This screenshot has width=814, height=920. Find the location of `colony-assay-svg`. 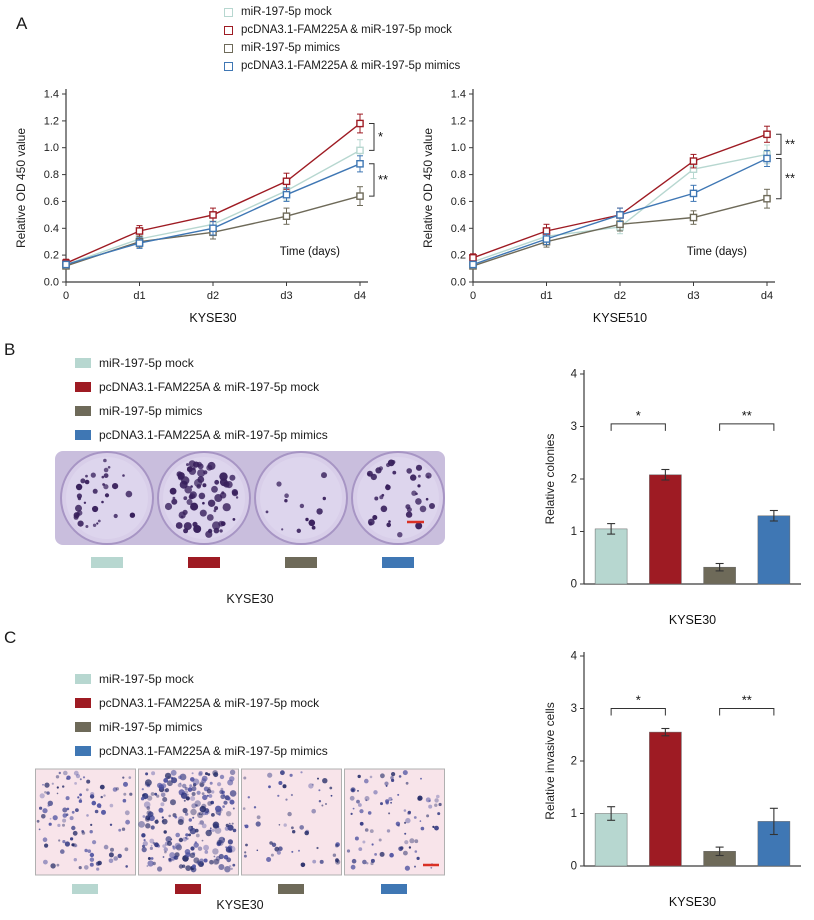

colony-assay-svg is located at coordinates (250, 498).